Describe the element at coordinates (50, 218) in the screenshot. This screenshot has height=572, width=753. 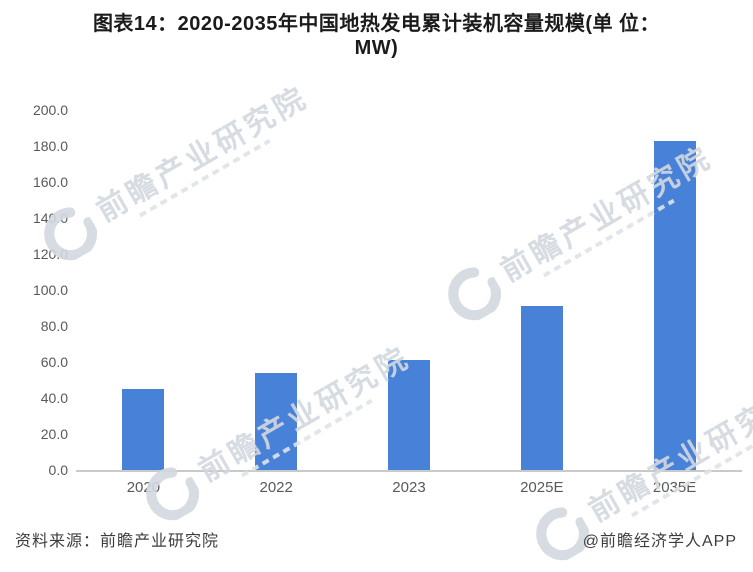
I see `y-tick-140.0: 140.0` at that location.